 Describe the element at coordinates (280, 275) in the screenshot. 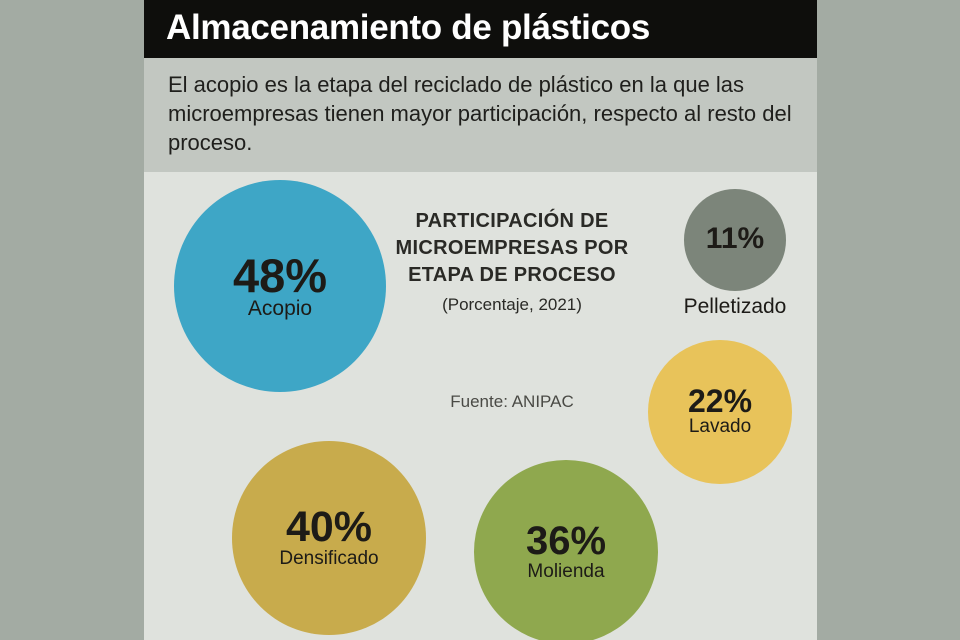

I see `bubble-value-label: 48%` at that location.